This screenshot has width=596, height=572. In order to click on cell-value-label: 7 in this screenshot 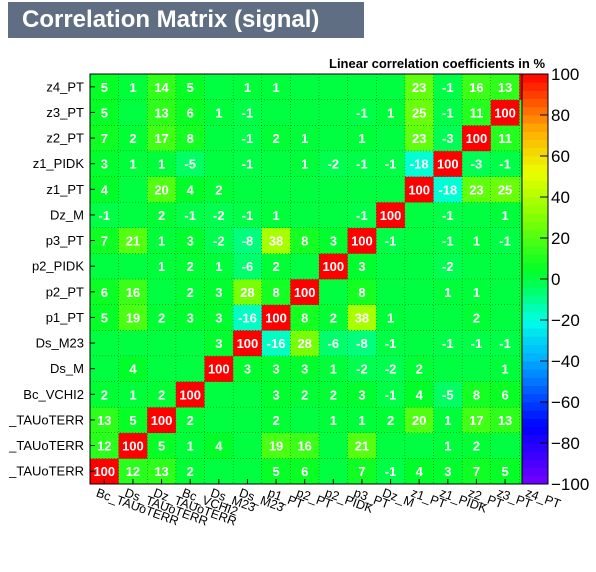, I will do `click(361, 471)`.